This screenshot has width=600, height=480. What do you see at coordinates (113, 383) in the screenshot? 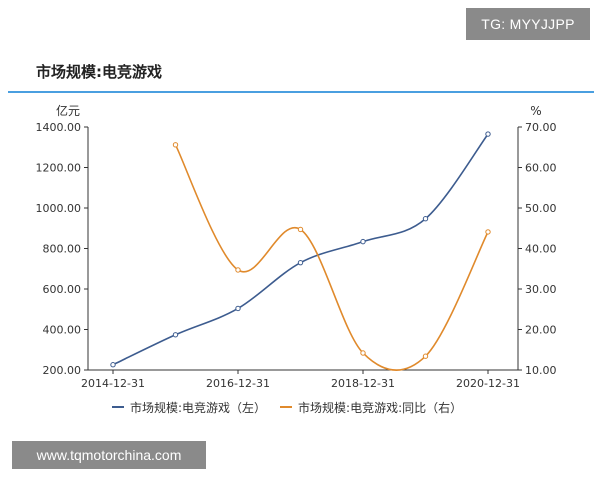
I see `x-tick-label: 2014-12-31` at bounding box center [113, 383].